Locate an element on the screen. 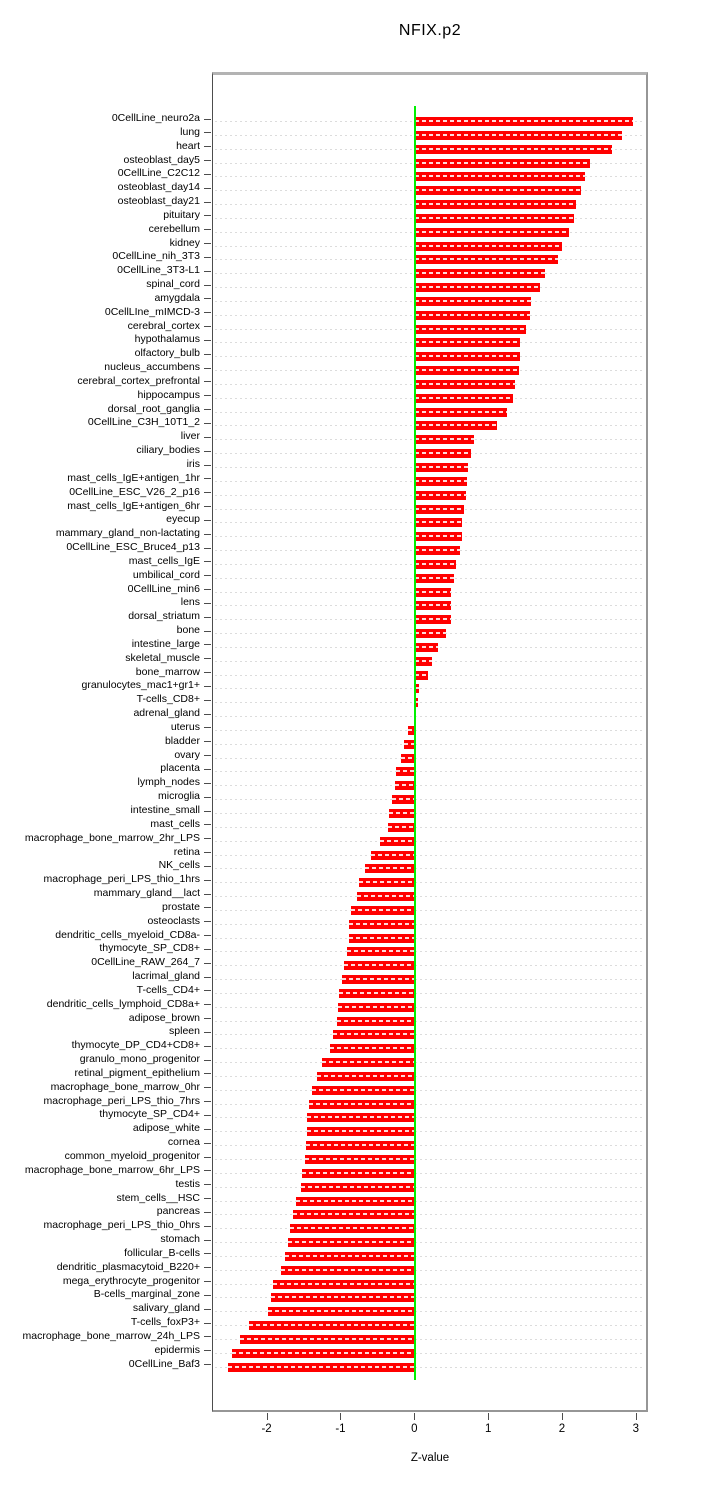 Image resolution: width=720 pixels, height=1485 pixels. bar-thymocyte_SP_CD4+ is located at coordinates (361, 1118).